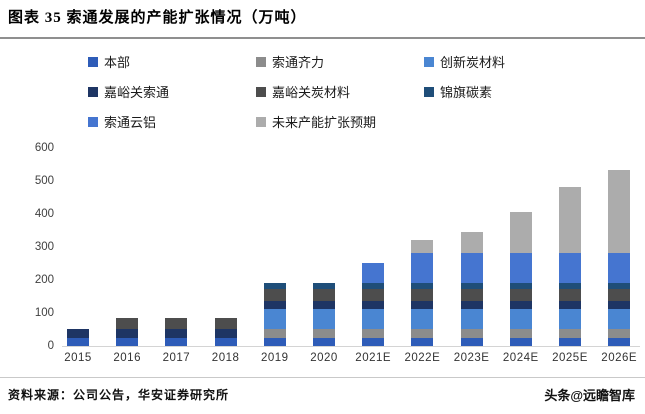 The width and height of the screenshot is (645, 414). What do you see at coordinates (340, 61) in the screenshot?
I see `legend-item-2: 索通齐力` at bounding box center [340, 61].